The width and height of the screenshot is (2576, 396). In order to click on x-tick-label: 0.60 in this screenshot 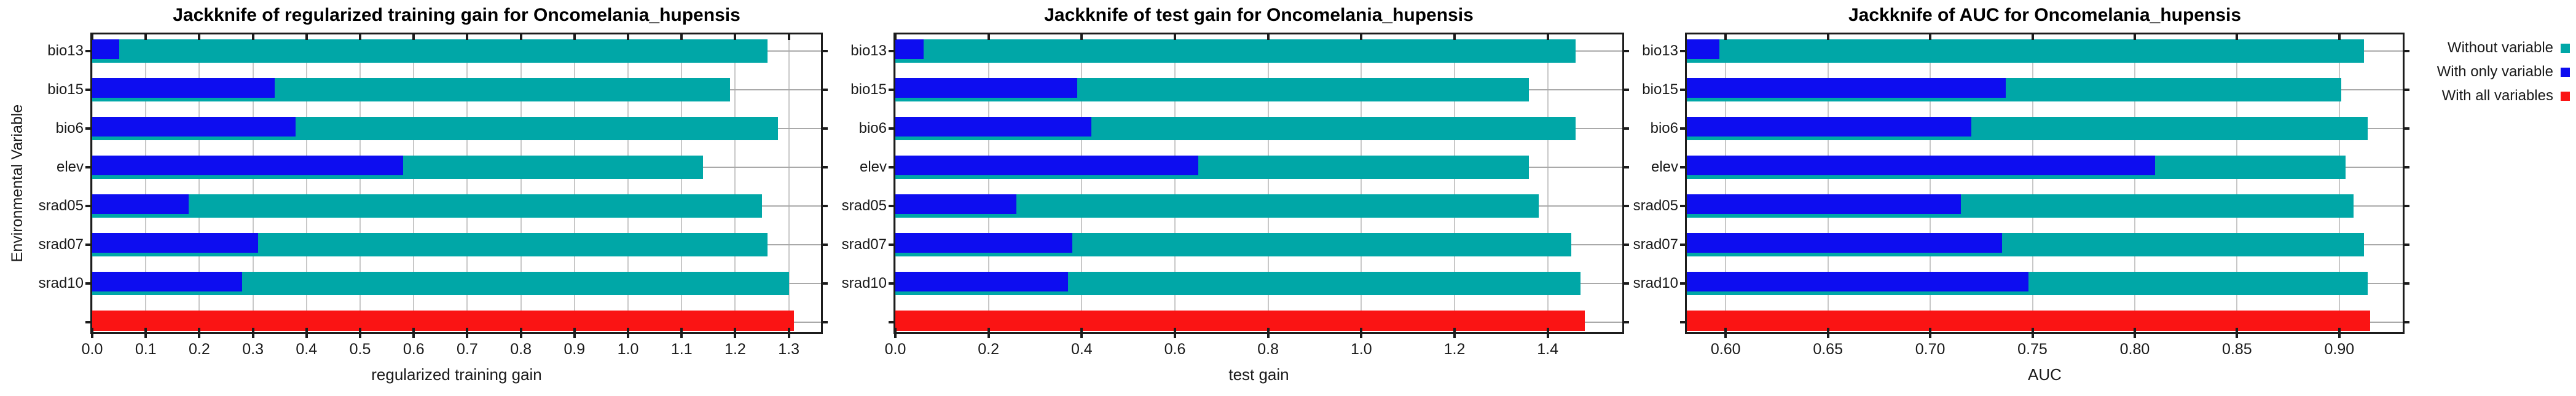, I will do `click(1725, 349)`.